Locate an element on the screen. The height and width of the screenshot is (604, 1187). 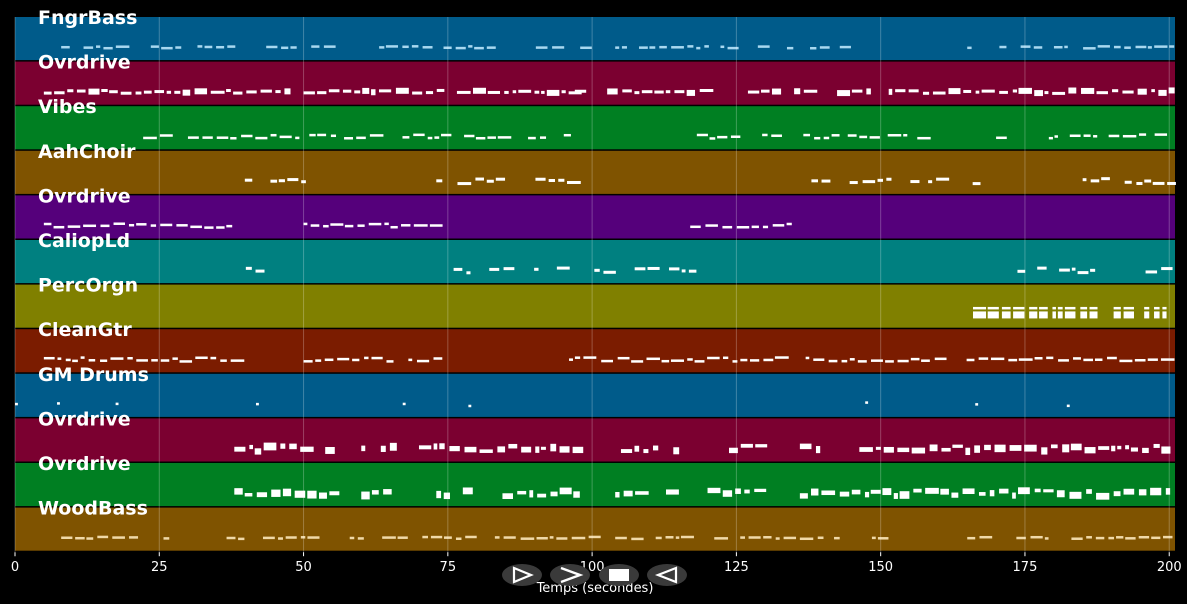
forward-button is located at coordinates (570, 575).